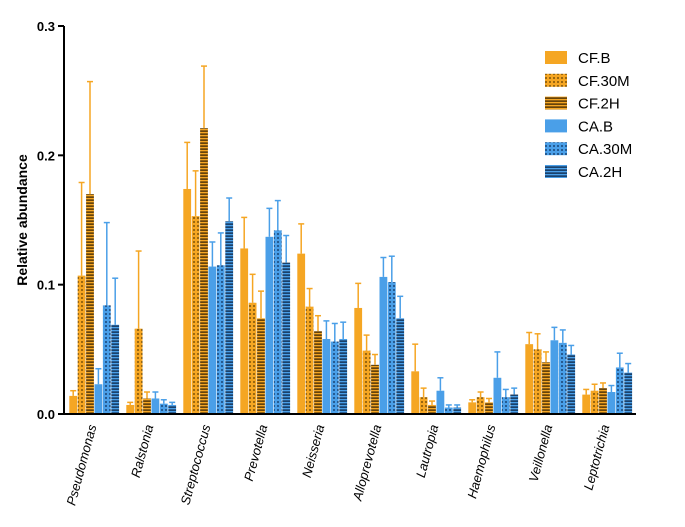 This screenshot has height=527, width=685. I want to click on legend: CF.B CF.30M CF.2H CA.B CA.30M CA.2H, so click(588, 115).